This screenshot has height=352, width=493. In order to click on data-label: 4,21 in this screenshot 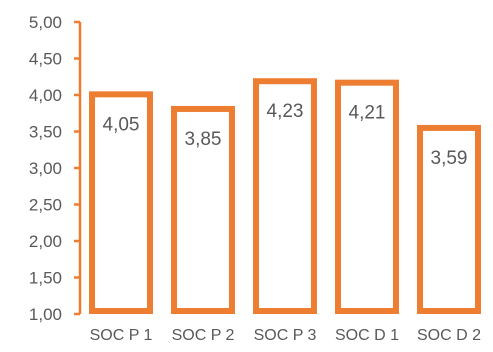, I will do `click(367, 113)`.